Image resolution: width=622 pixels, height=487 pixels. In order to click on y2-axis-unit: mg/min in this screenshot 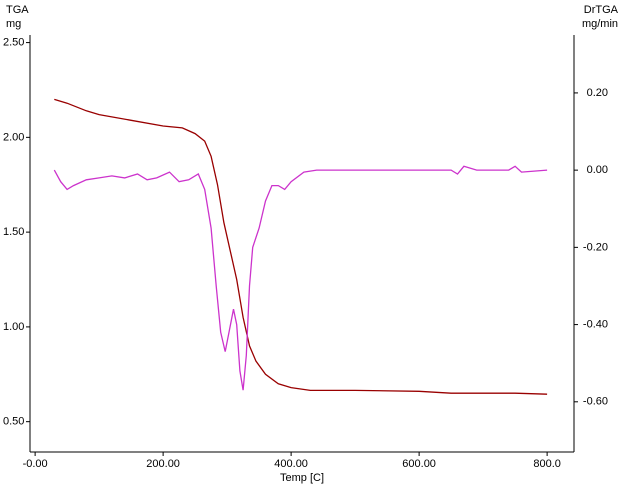, I will do `click(600, 24)`.